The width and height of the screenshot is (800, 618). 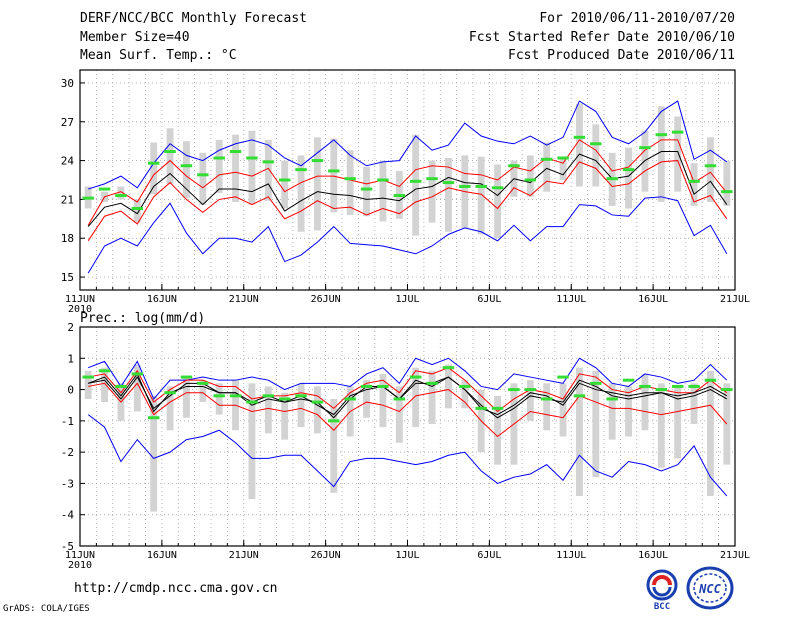 What do you see at coordinates (735, 299) in the screenshot?
I see `temp-xtick-label: 21JUL` at bounding box center [735, 299].